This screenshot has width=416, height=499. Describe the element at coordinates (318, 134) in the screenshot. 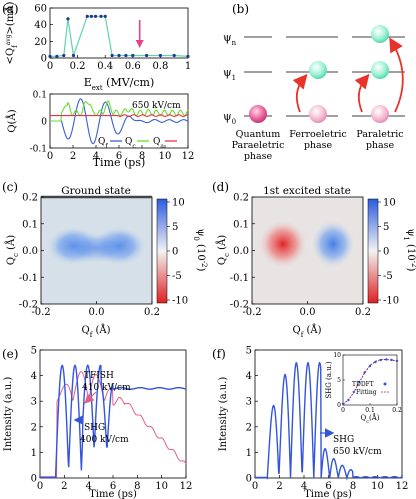

I see `phase-2-line1: Ferroeletric` at that location.